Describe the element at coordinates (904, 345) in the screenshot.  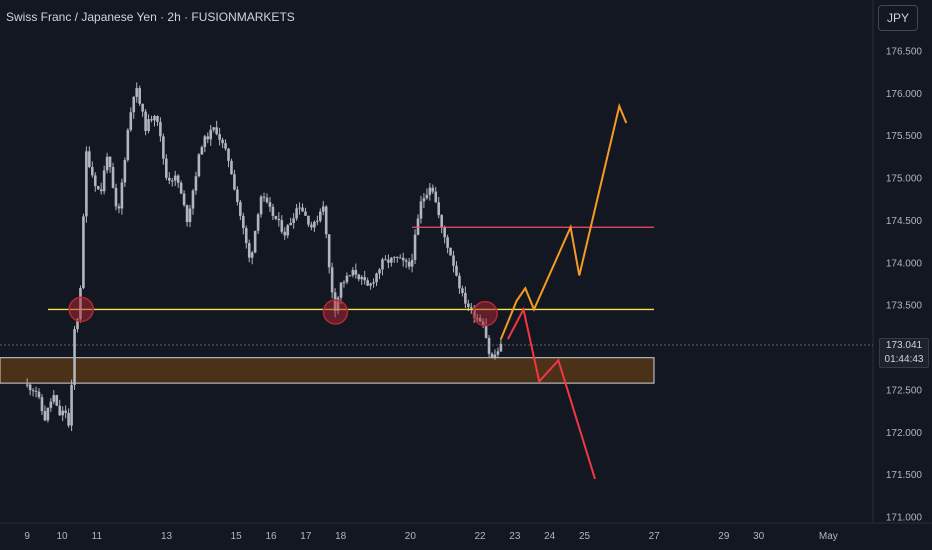
I see `last-price-value: 173.041` at that location.